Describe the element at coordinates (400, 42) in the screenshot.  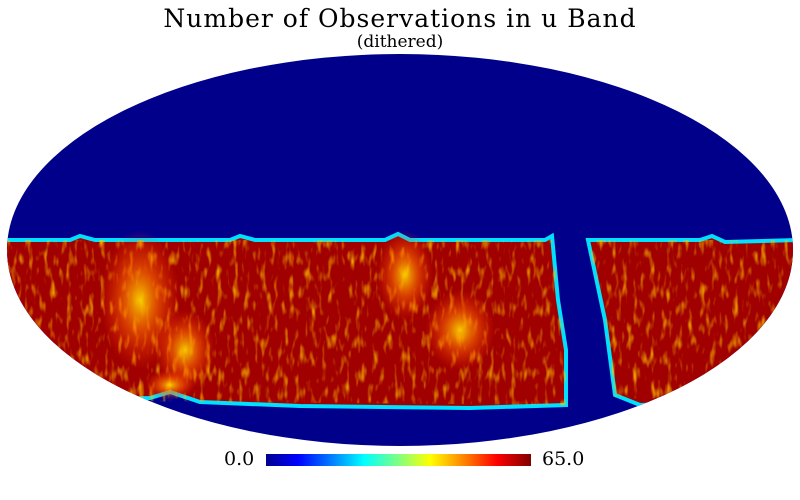
I see `map-subtitle: (dithered)` at that location.